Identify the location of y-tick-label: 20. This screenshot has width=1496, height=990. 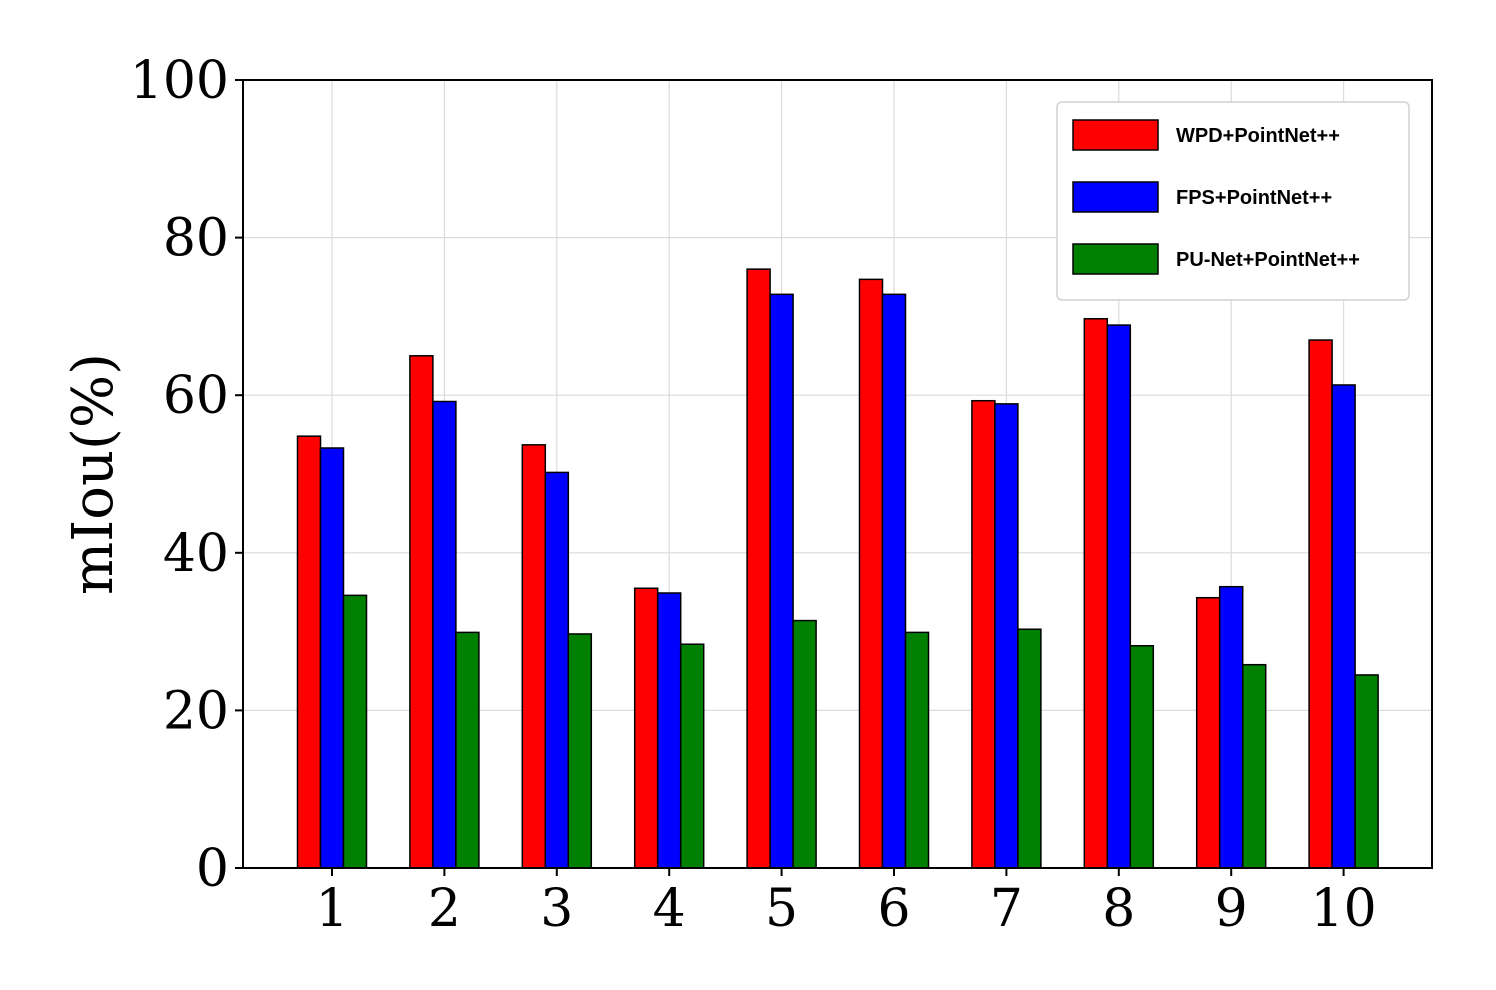
(196, 711).